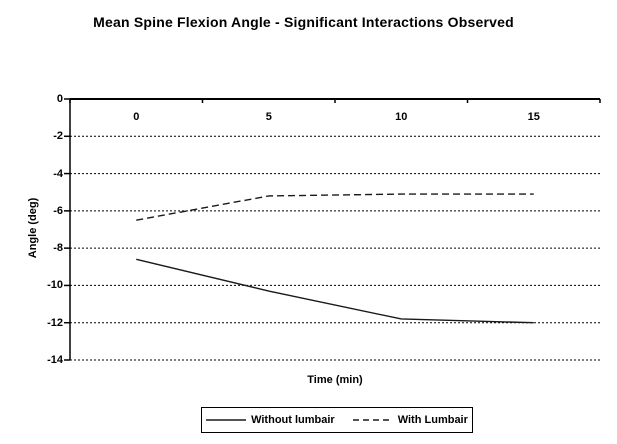  Describe the element at coordinates (401, 117) in the screenshot. I see `x-tick-label: 10` at that location.